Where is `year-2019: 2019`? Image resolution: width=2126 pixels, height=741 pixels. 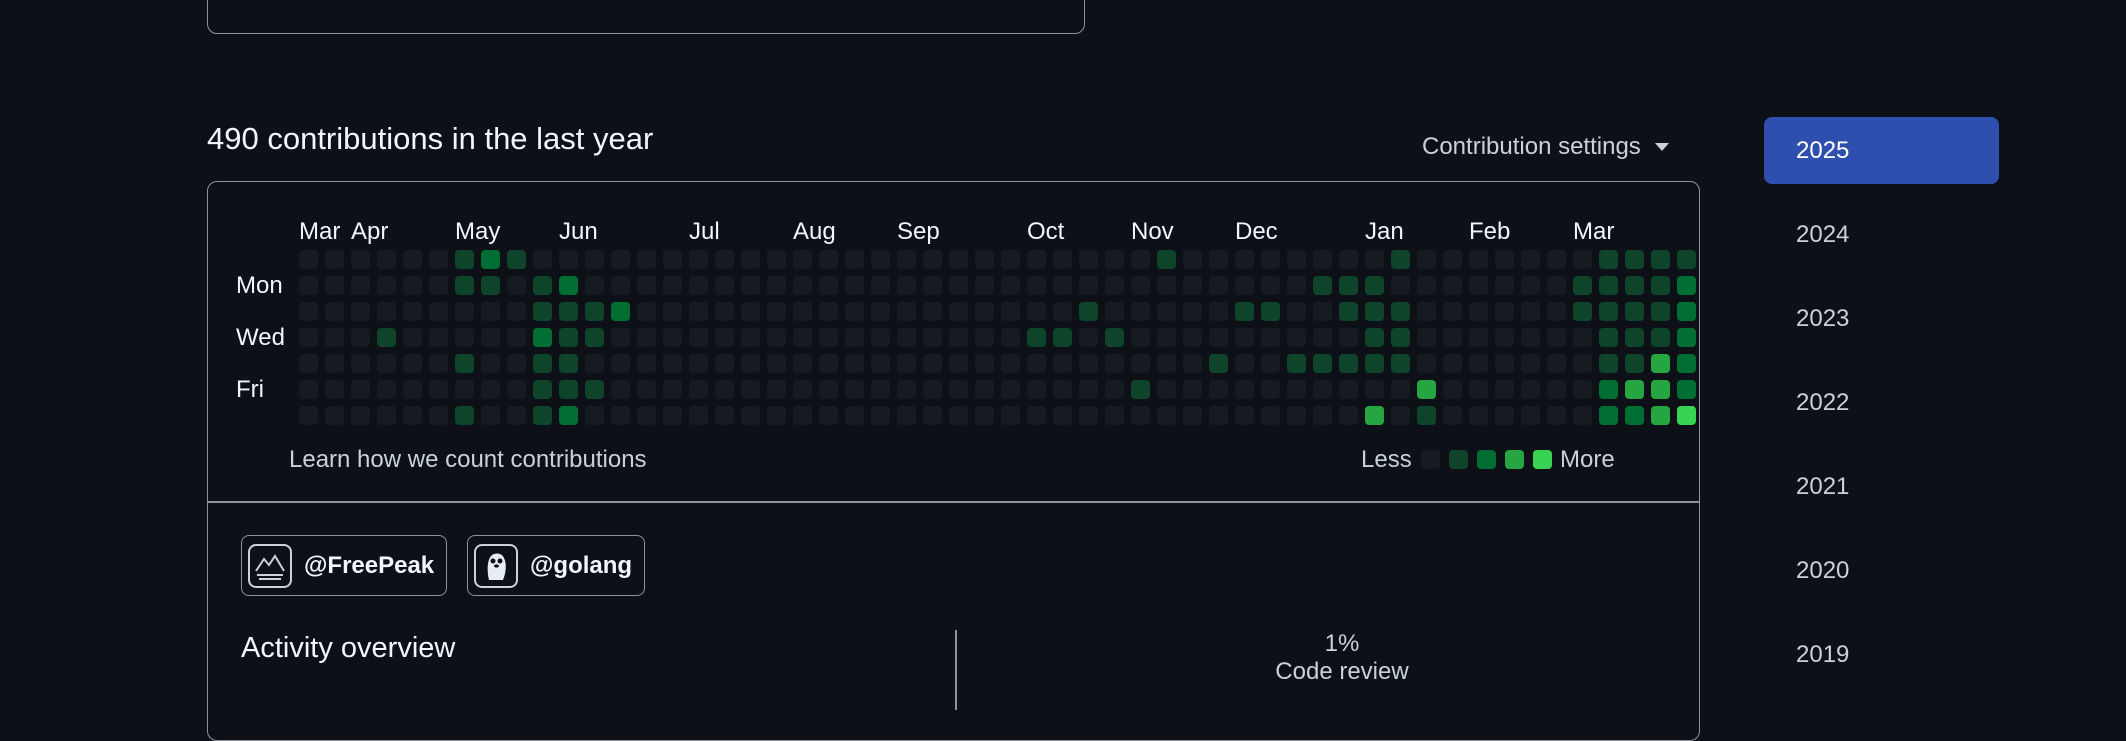
year-2019: 2019 is located at coordinates (1823, 654).